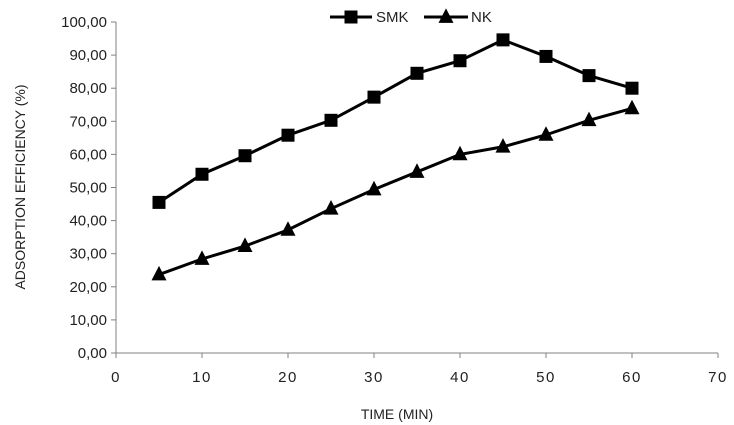 The width and height of the screenshot is (734, 425). Describe the element at coordinates (374, 377) in the screenshot. I see `x-tick-label: 30` at that location.